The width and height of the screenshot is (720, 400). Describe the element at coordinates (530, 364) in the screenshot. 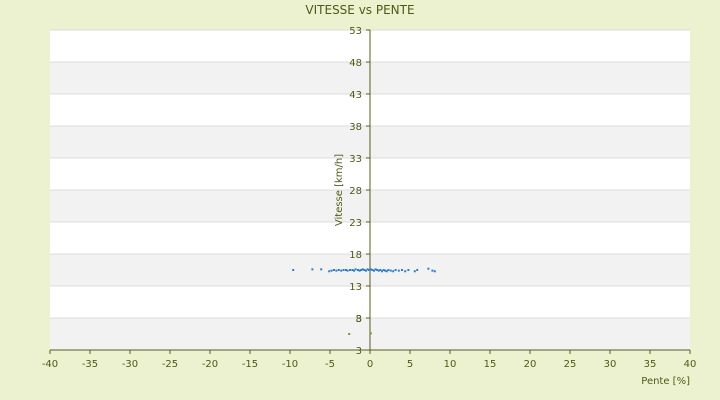

I see `x-tick-label: 20` at that location.